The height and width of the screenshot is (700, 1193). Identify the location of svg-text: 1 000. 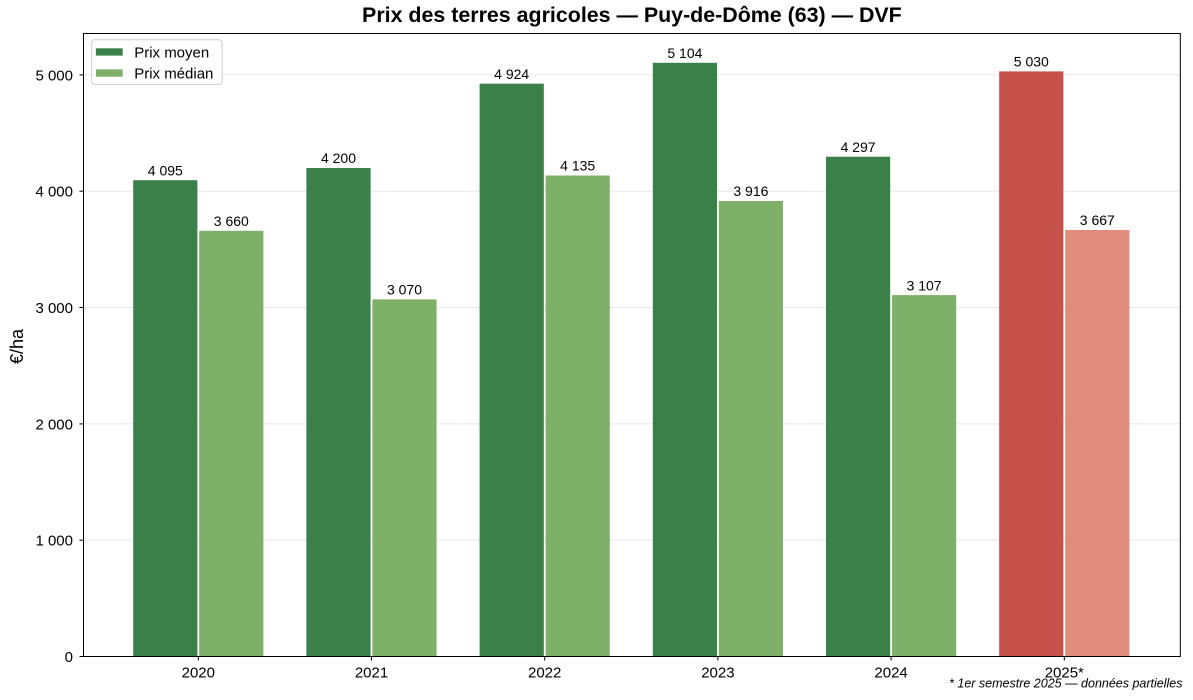
(54, 541).